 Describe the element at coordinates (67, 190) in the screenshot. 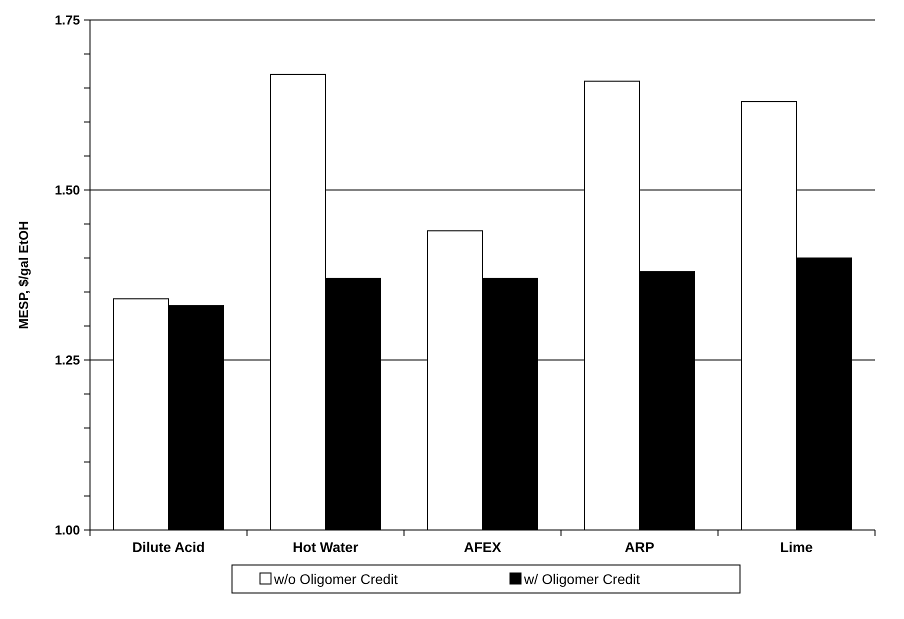

I see `y-tick-label: 1.50` at that location.